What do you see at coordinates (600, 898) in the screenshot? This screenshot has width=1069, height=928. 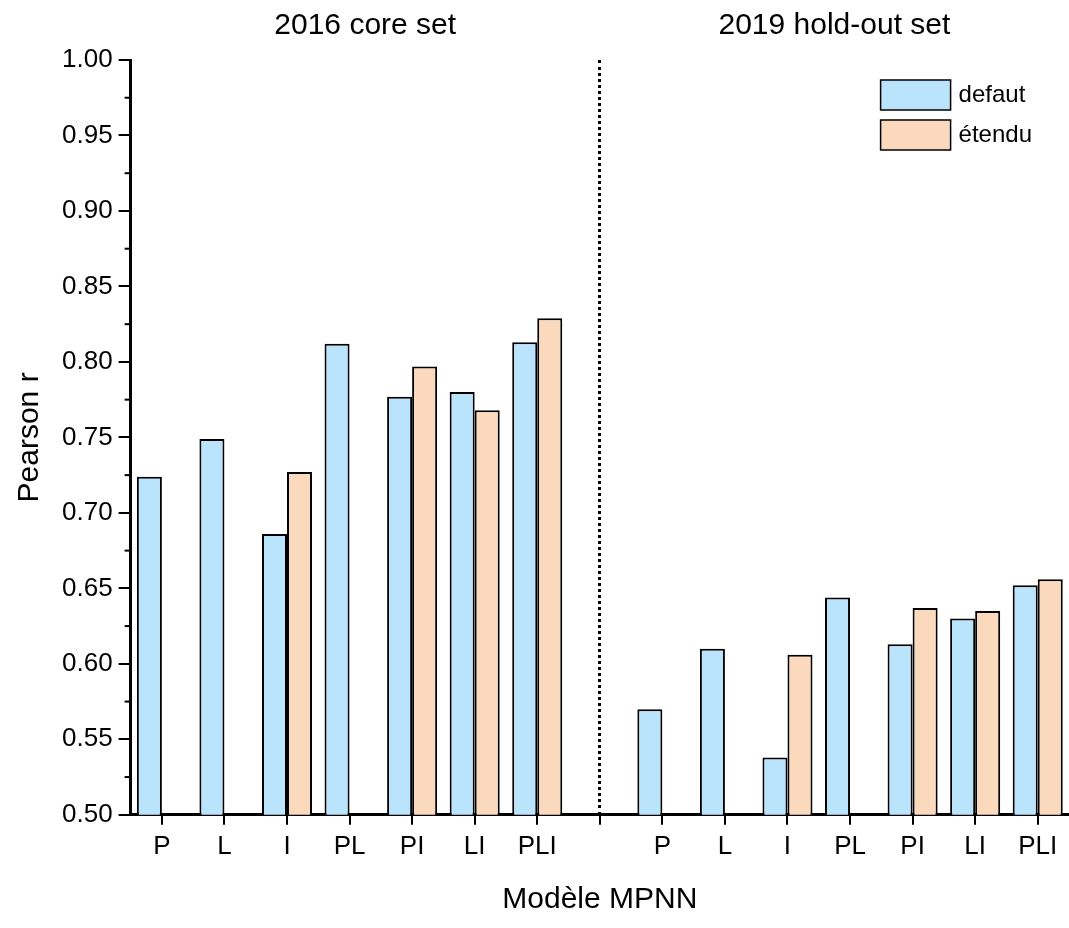 I see `x-axis-title: Modèle MPNN` at bounding box center [600, 898].